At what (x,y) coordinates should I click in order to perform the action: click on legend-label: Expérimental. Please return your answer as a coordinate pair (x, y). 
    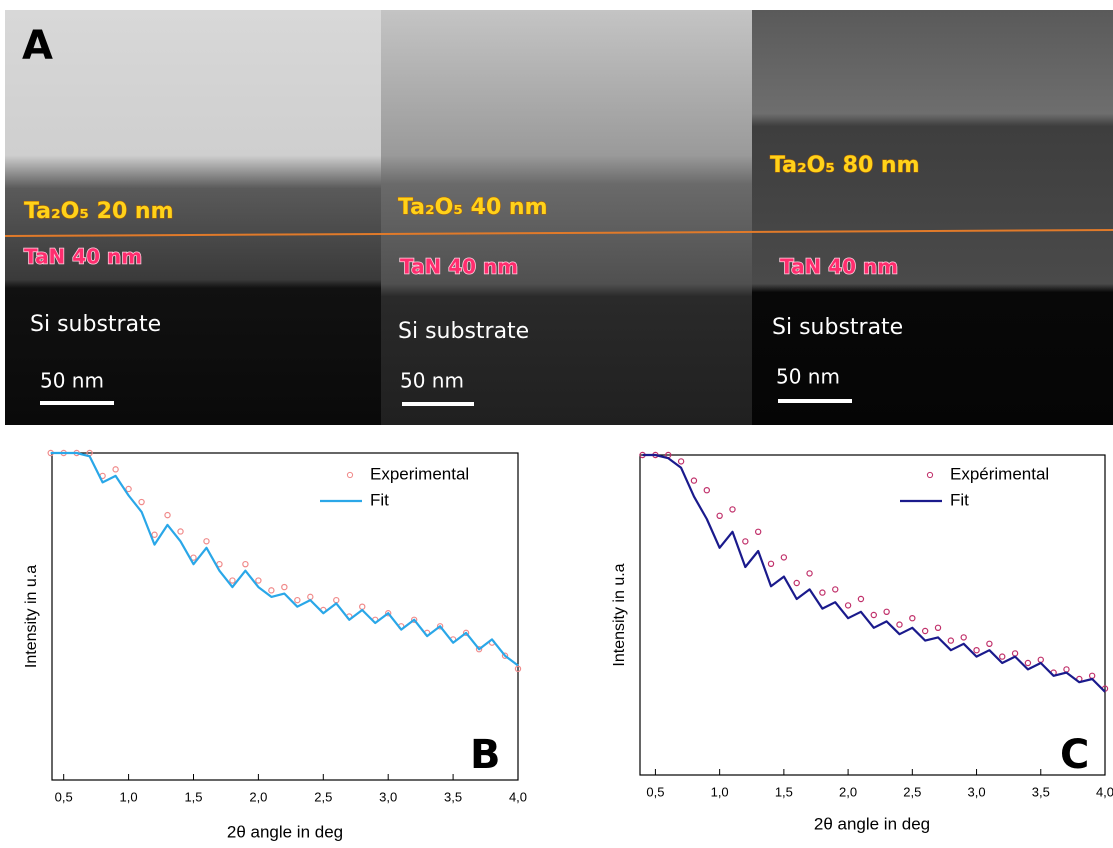
    Looking at the image, I should click on (999, 473).